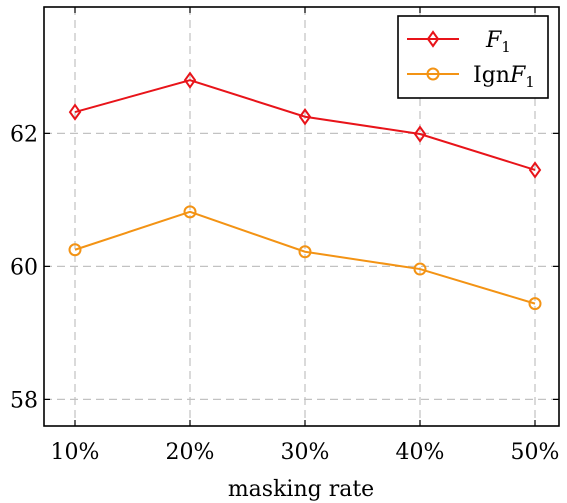  I want to click on legend-marker-ignf1, so click(433, 74).